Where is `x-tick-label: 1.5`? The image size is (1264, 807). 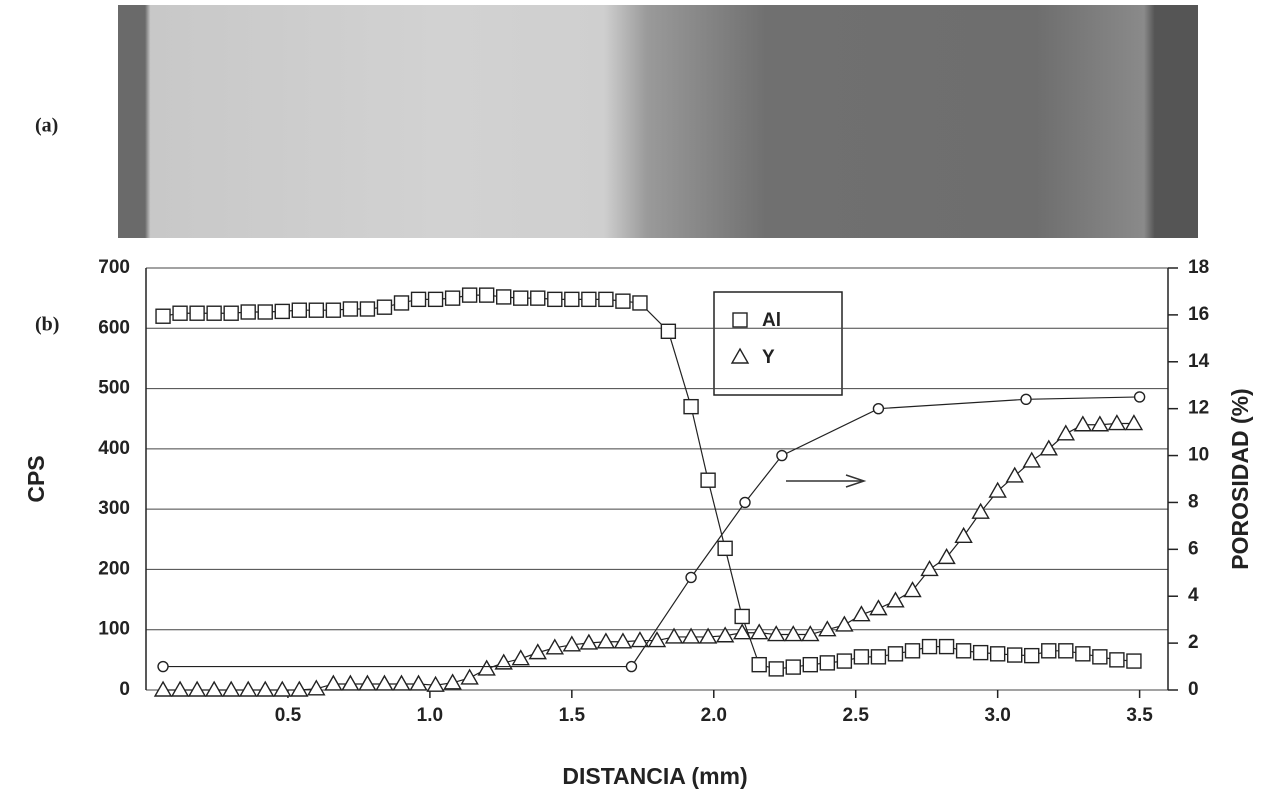
x-tick-label: 1.5 is located at coordinates (572, 715).